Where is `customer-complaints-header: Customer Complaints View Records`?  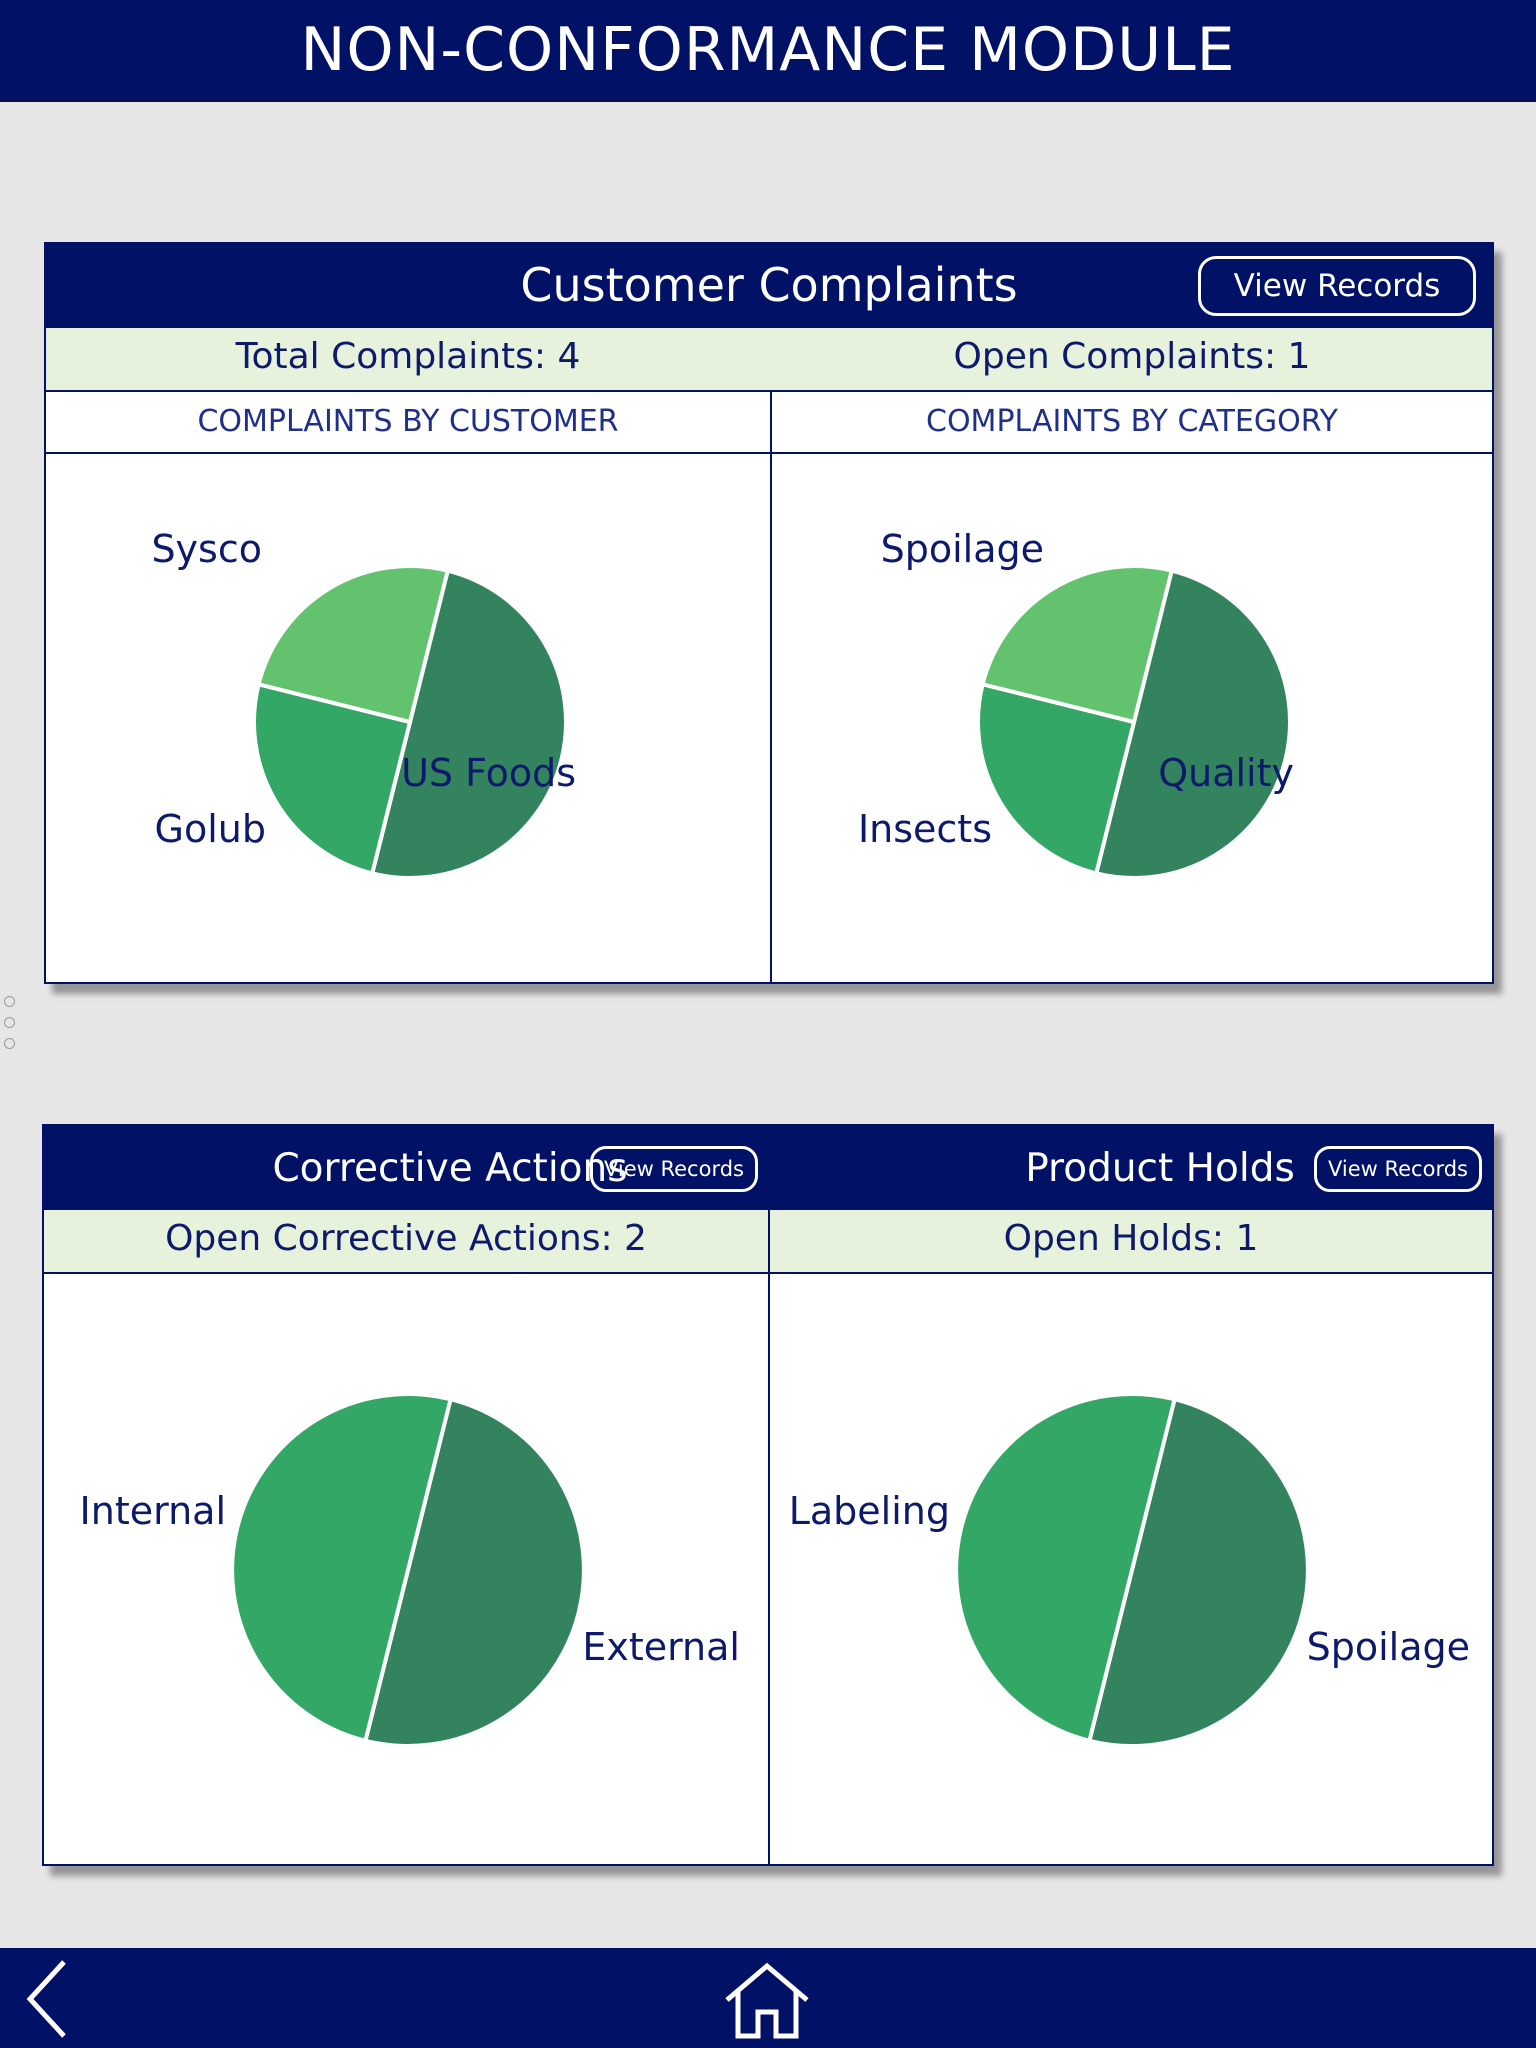 customer-complaints-header: Customer Complaints View Records is located at coordinates (769, 286).